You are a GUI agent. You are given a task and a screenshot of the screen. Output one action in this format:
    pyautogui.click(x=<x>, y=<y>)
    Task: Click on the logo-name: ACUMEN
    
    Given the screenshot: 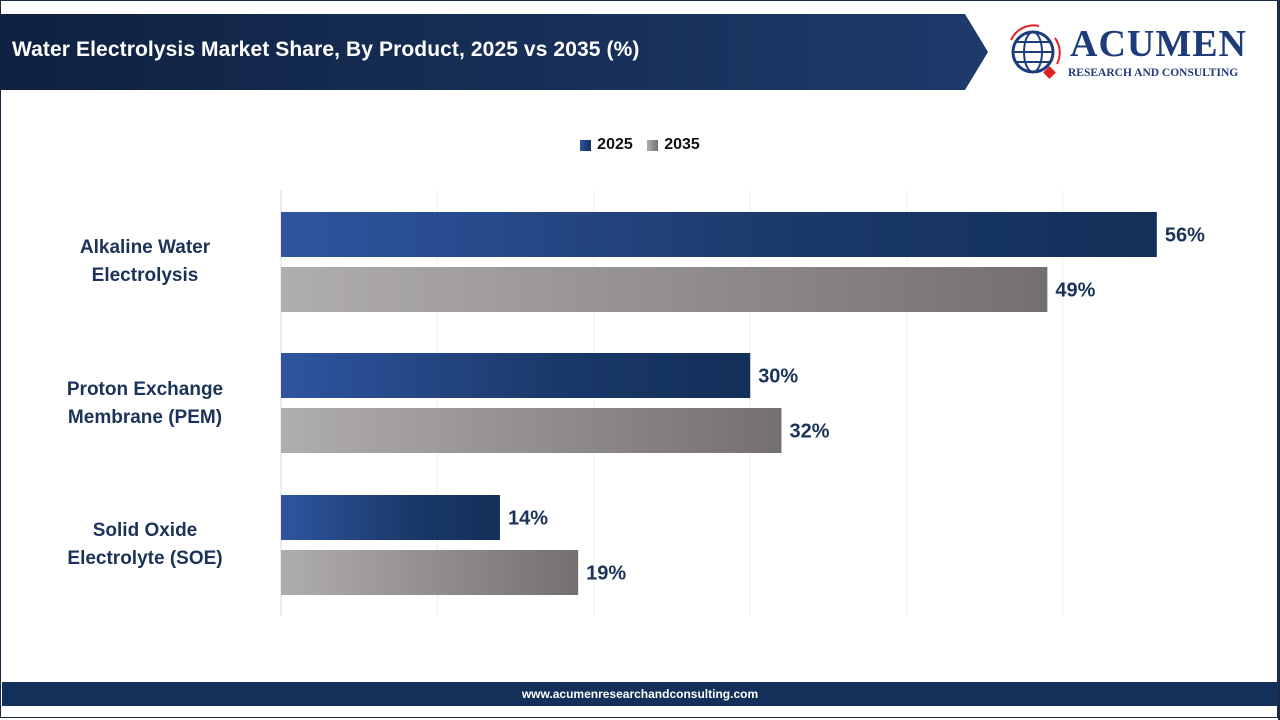 What is the action you would take?
    pyautogui.click(x=1158, y=44)
    